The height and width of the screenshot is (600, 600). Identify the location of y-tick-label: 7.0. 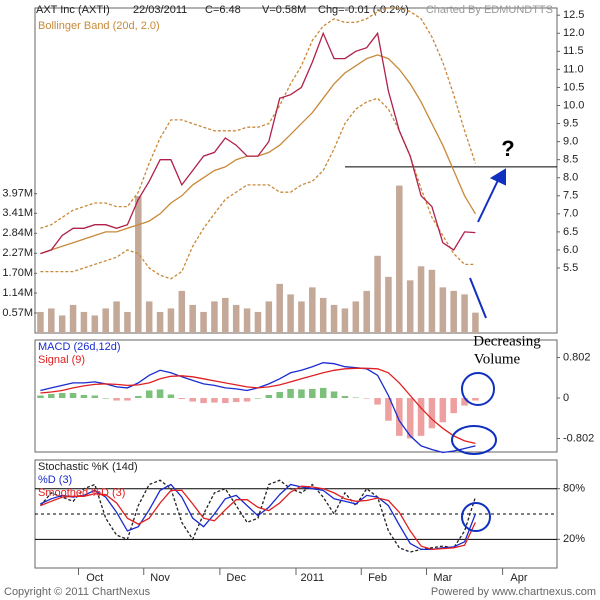
(570, 214).